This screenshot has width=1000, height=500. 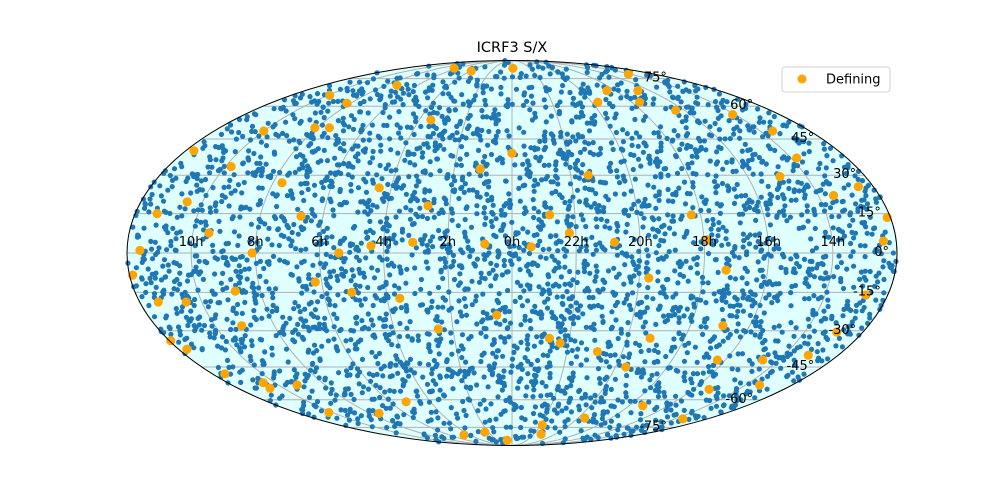 I want to click on legend: Defining, so click(x=836, y=79).